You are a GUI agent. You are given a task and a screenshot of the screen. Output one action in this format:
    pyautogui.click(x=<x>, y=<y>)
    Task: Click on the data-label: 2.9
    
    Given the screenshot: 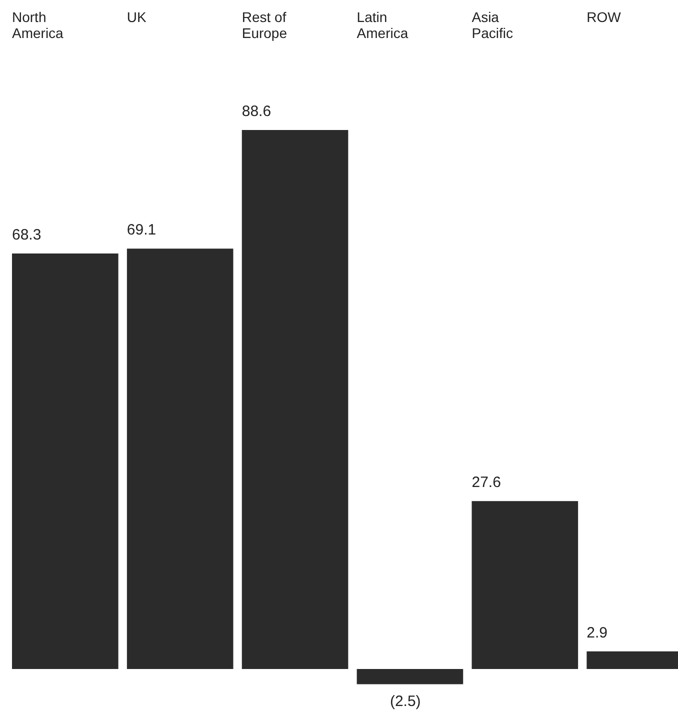 What is the action you would take?
    pyautogui.click(x=597, y=633)
    